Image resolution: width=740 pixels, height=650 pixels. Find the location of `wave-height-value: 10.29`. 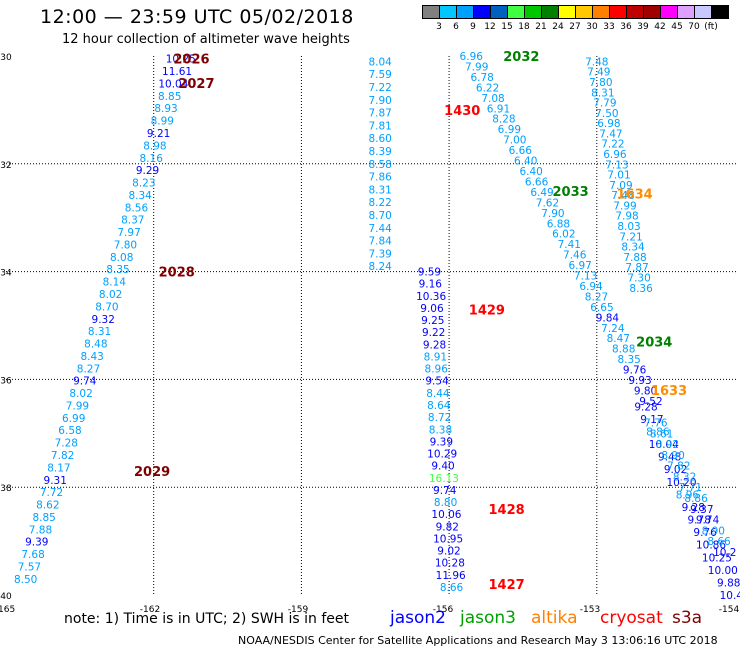

wave-height-value: 10.29 is located at coordinates (442, 455).